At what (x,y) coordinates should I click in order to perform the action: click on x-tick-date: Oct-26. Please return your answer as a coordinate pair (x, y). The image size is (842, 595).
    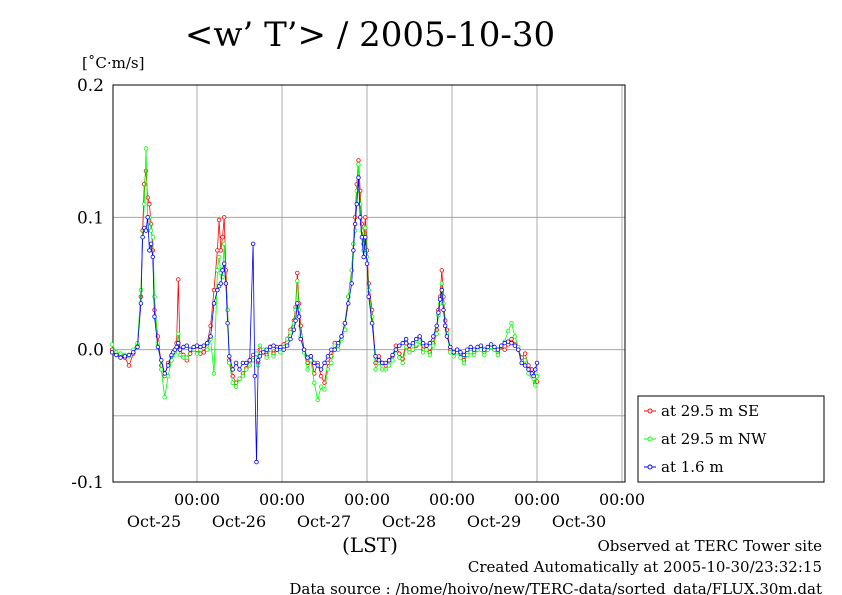
    Looking at the image, I should click on (239, 521).